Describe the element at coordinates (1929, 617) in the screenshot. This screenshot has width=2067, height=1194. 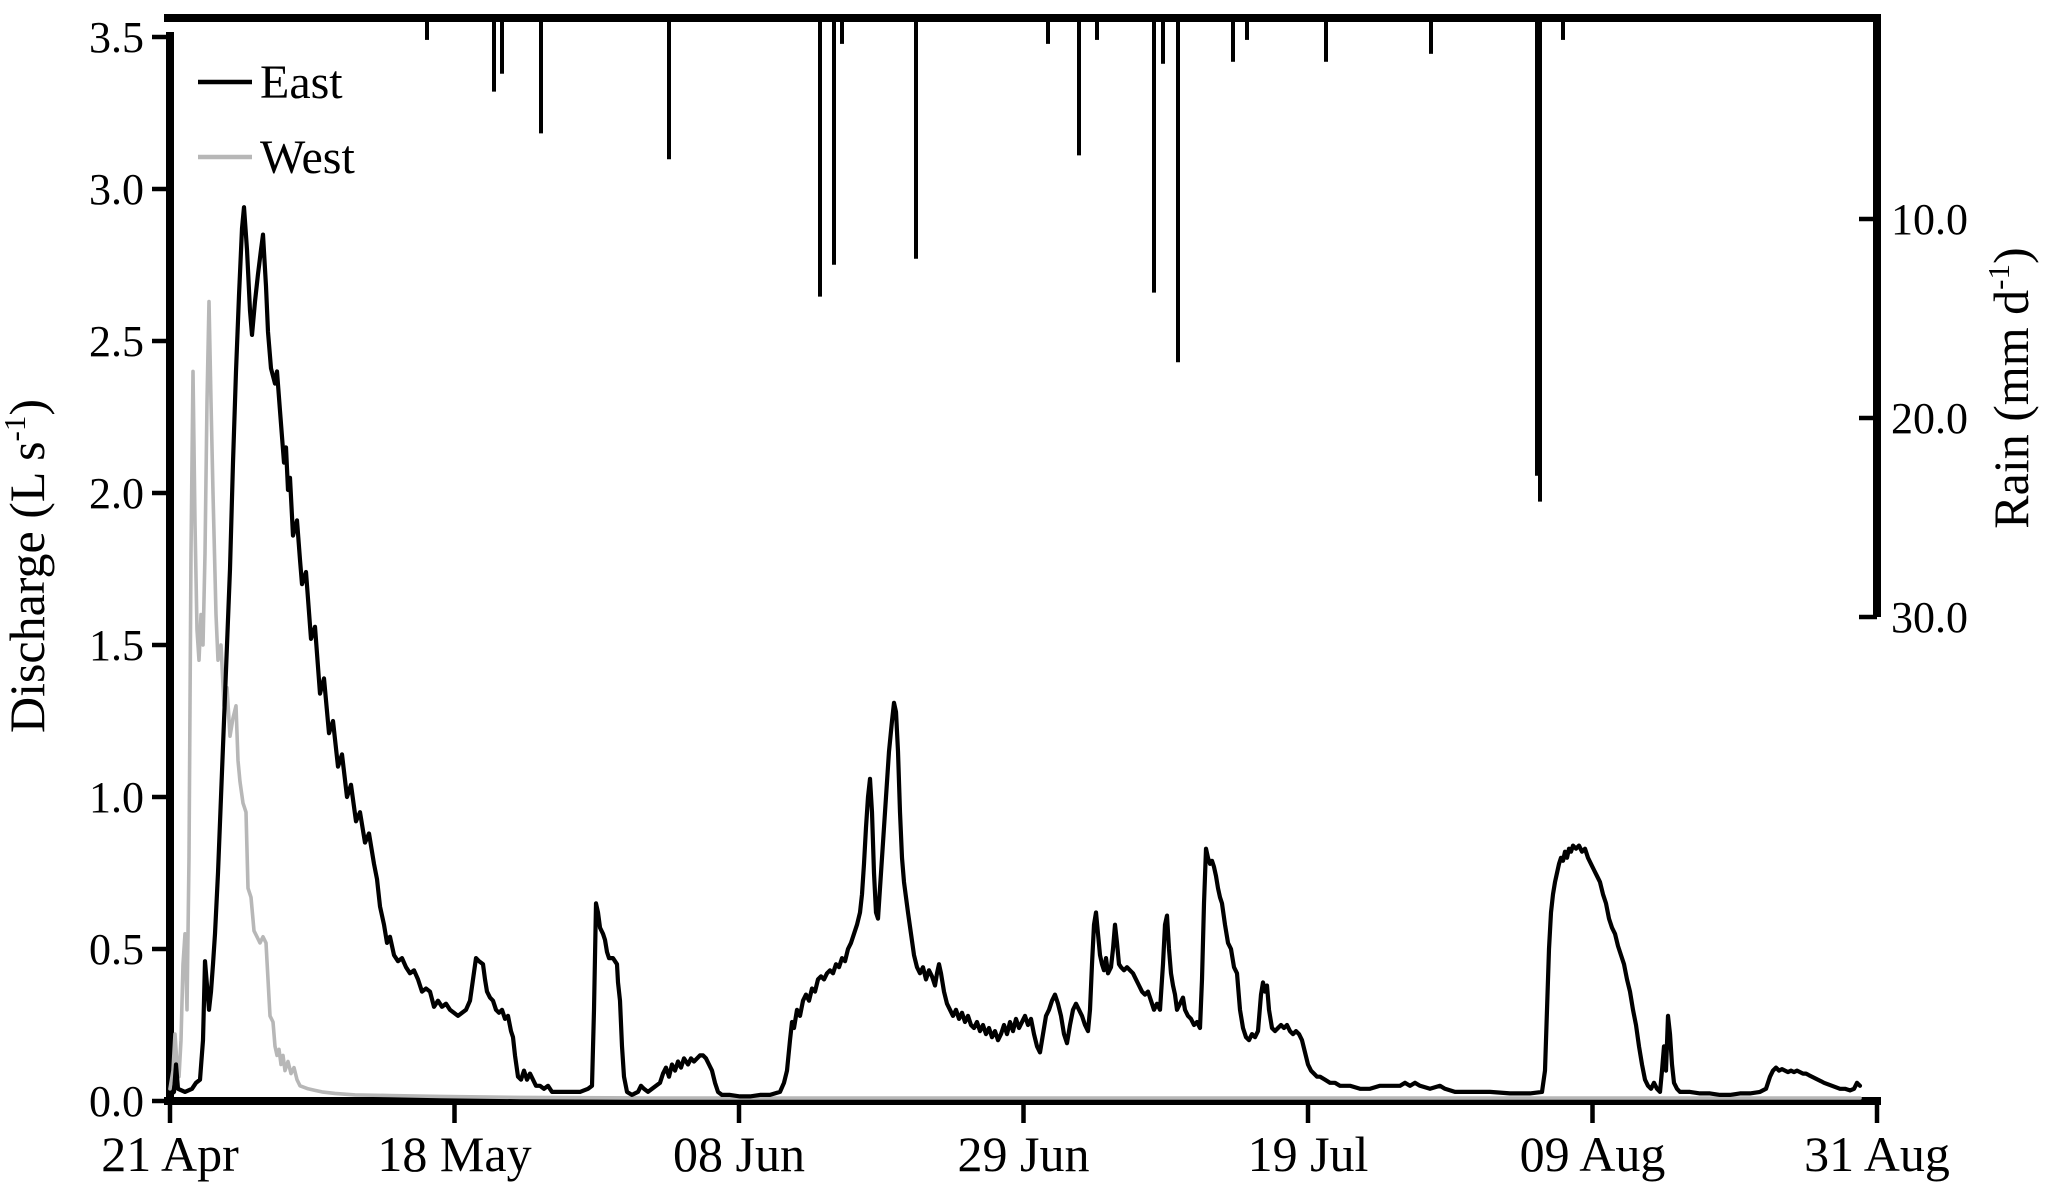
I see `rain-tick-label: 30.0` at that location.